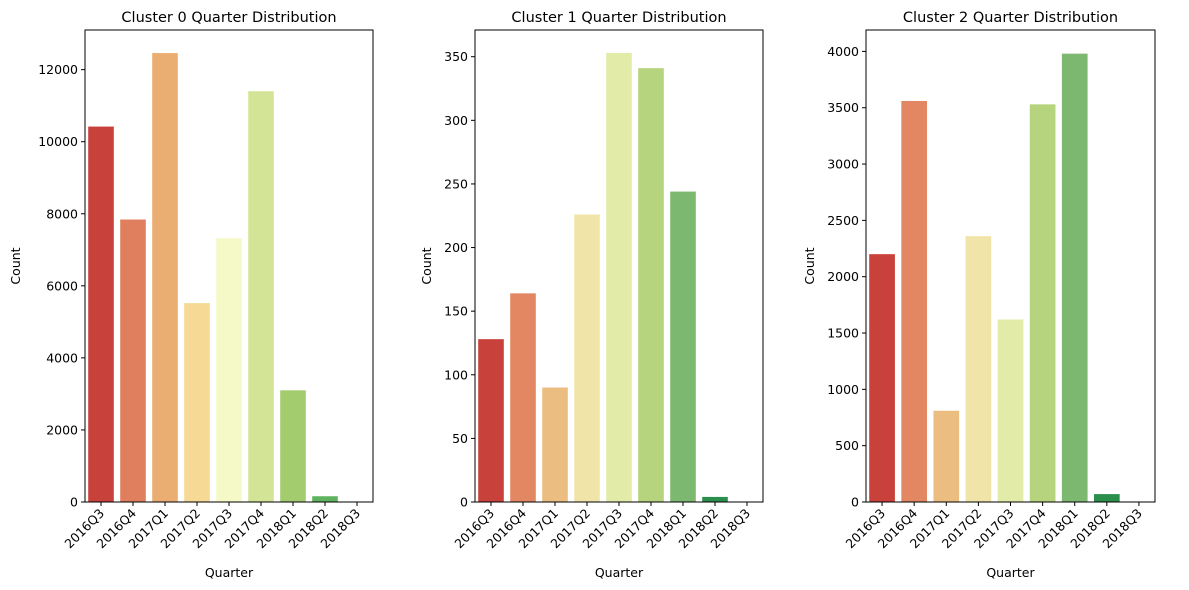 The image size is (1189, 590). Describe the element at coordinates (843, 389) in the screenshot. I see `y-tick-label: 1000` at that location.